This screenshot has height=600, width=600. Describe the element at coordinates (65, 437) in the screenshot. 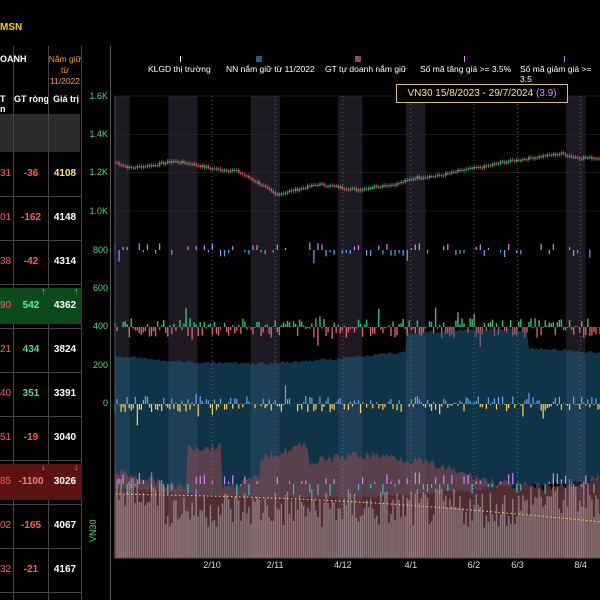

I see `row-holding-value: 3040` at that location.